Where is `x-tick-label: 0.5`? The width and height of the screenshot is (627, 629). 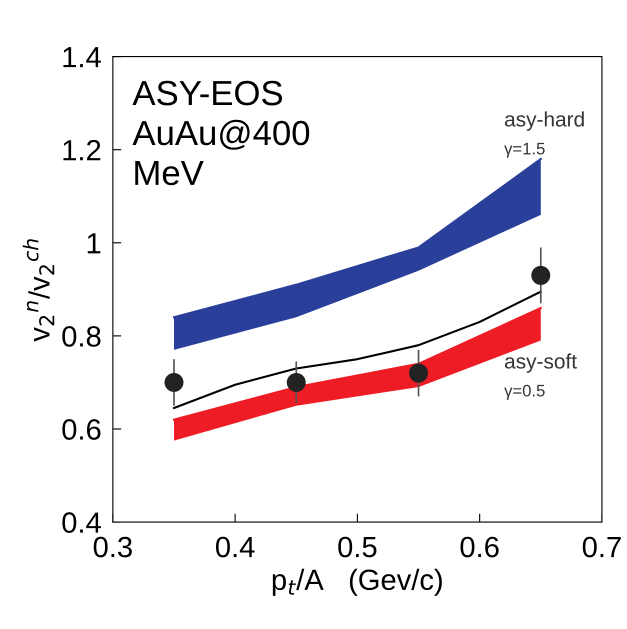
x-tick-label: 0.5 is located at coordinates (357, 547).